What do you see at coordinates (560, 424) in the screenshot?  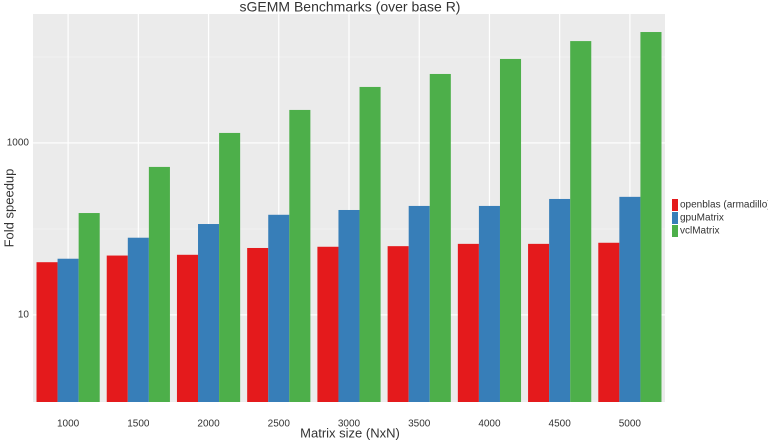 I see `x-tick-label: 4500` at bounding box center [560, 424].